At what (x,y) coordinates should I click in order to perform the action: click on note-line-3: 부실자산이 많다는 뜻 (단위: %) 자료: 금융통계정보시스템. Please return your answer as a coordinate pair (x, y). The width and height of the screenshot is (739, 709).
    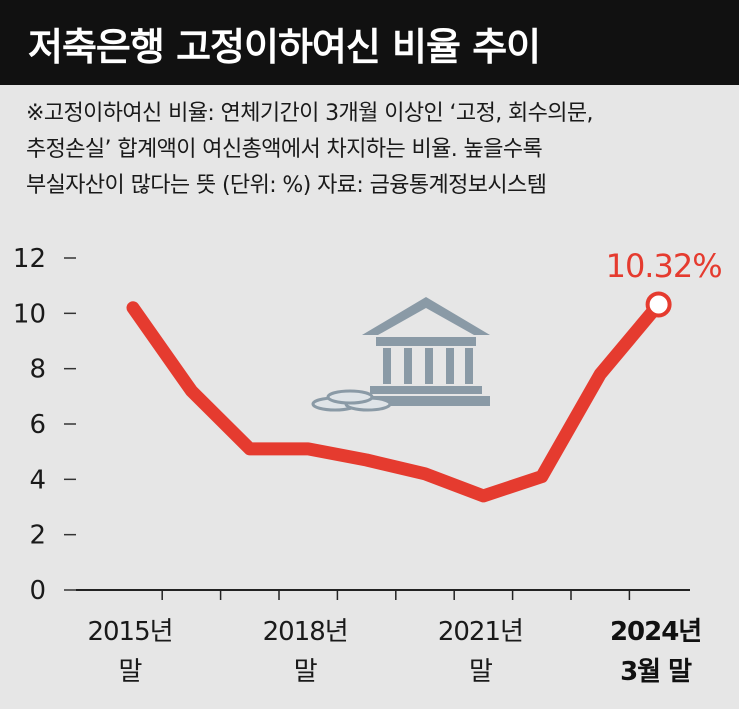
    Looking at the image, I should click on (286, 185).